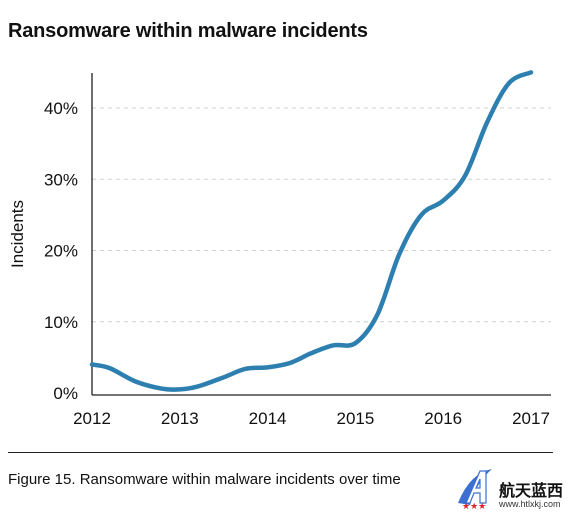 Image resolution: width=579 pixels, height=517 pixels. I want to click on watermark-url: www.htlxkj.com, so click(530, 504).